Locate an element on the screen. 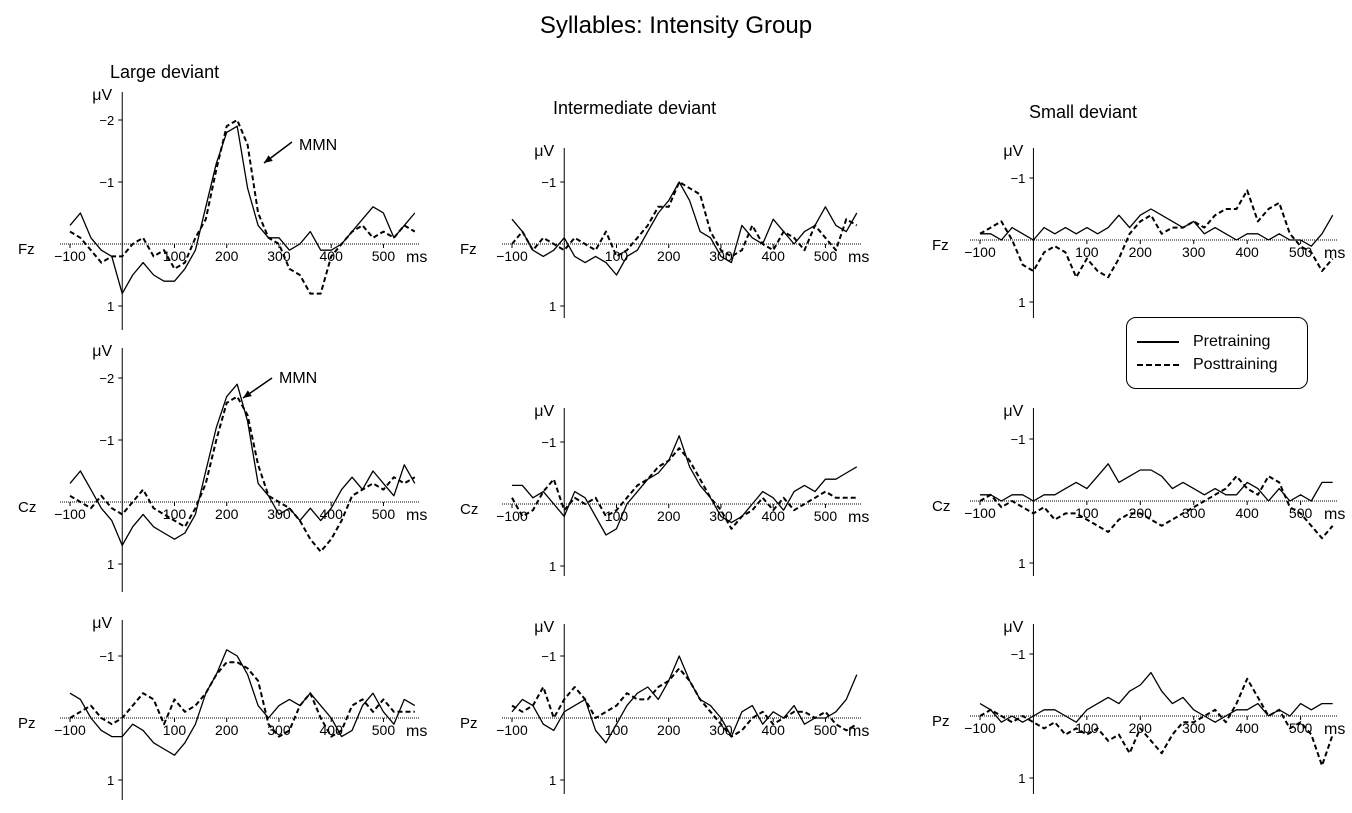 This screenshot has height=813, width=1352. panel-3-x-tick-label: 200 is located at coordinates (1141, 252).